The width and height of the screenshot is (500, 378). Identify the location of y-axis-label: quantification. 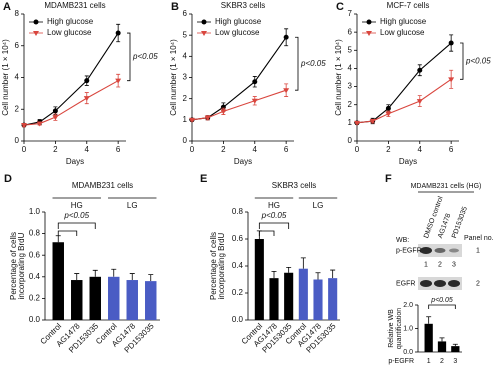
(399, 328).